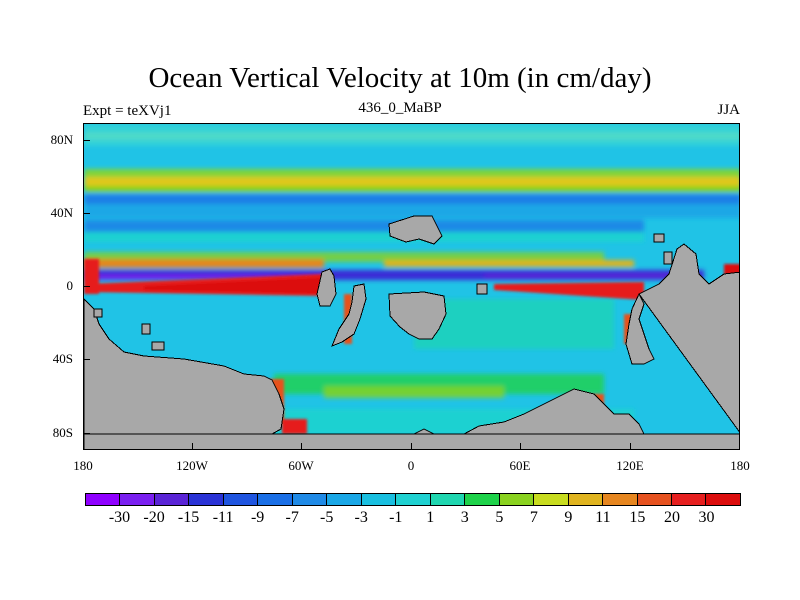  I want to click on southern-polar-land, so click(411, 441).